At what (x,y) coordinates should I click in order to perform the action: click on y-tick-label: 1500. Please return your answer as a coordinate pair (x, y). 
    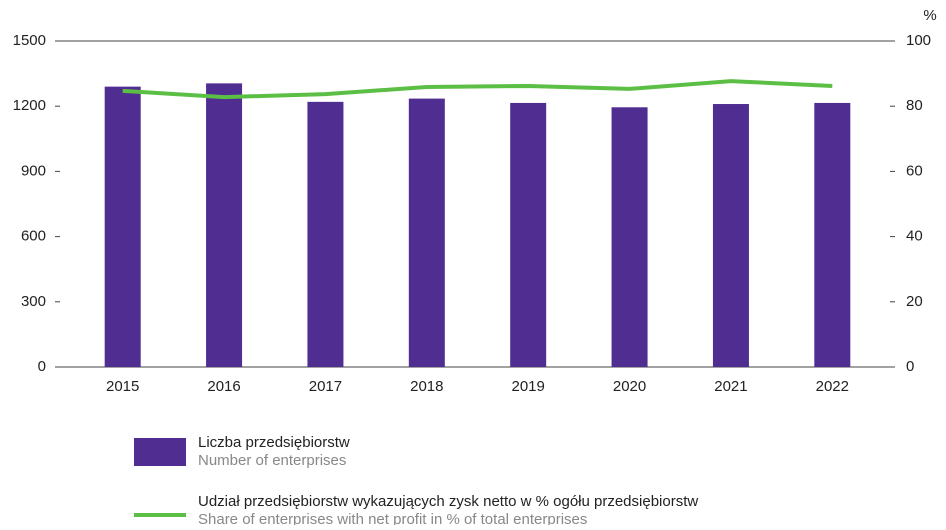
    Looking at the image, I should click on (29, 40).